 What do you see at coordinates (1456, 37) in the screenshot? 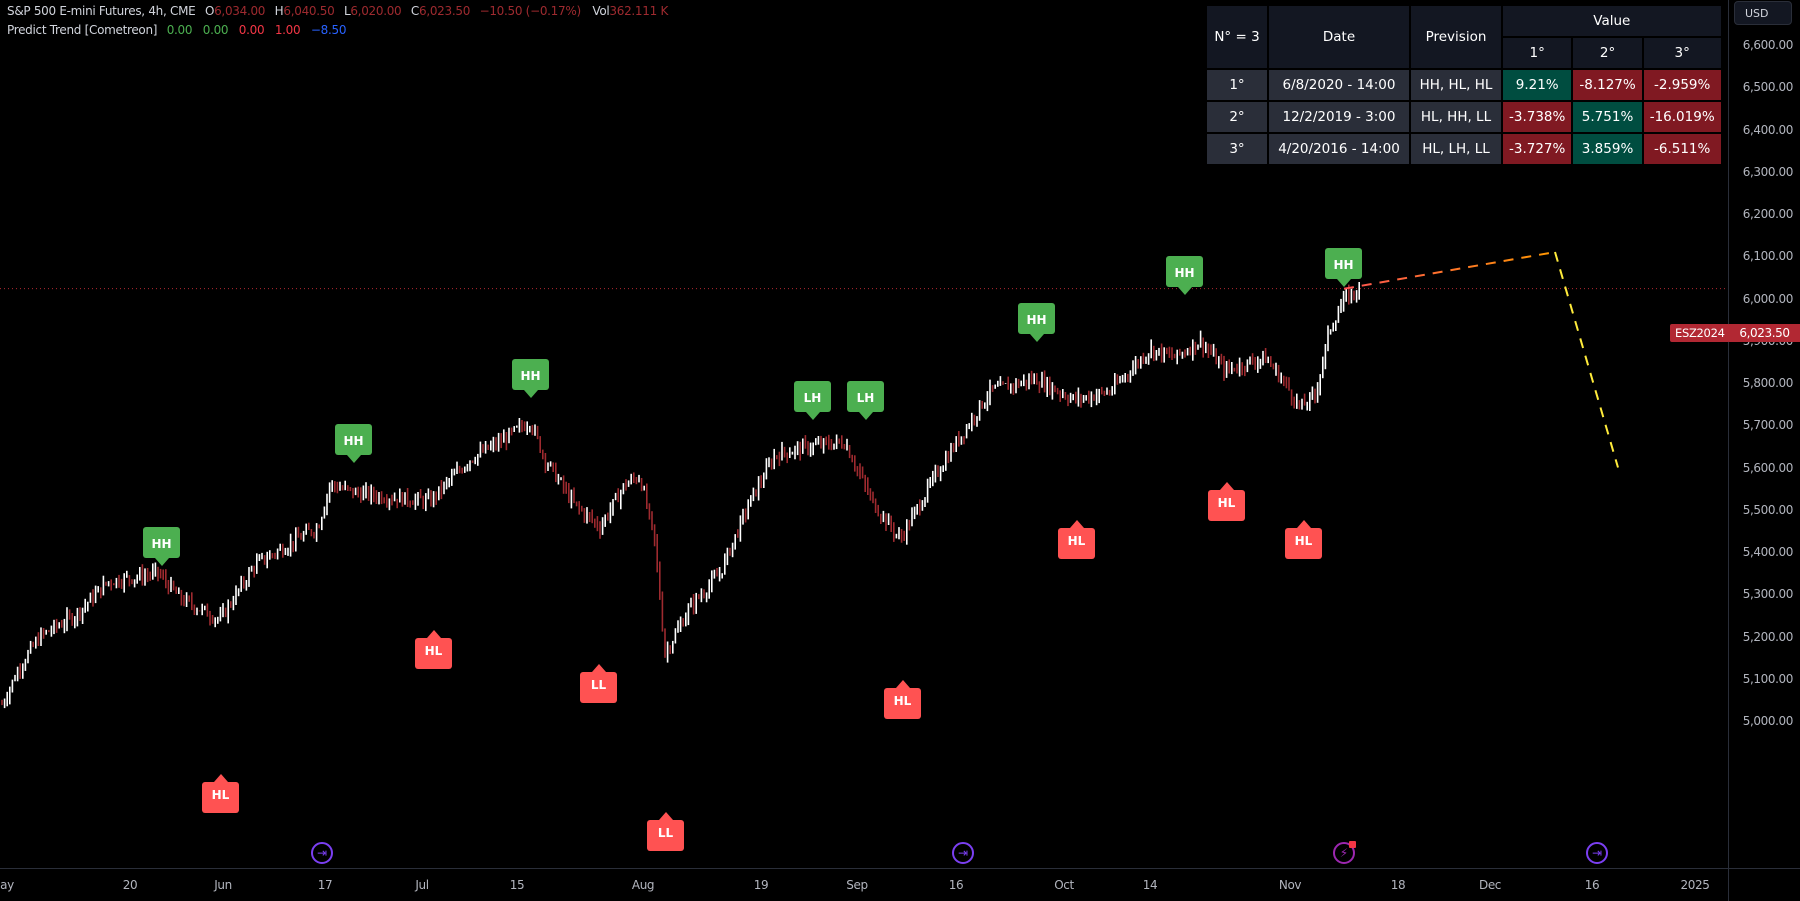
I see `prevision-header: Prevision` at bounding box center [1456, 37].